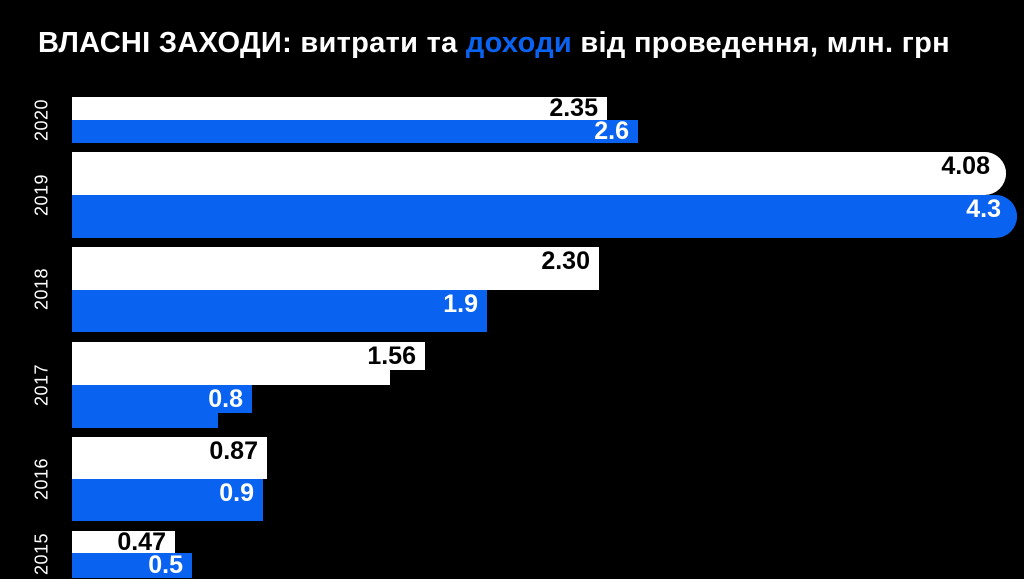  What do you see at coordinates (41, 120) in the screenshot?
I see `year-label-2020: 2020` at bounding box center [41, 120].